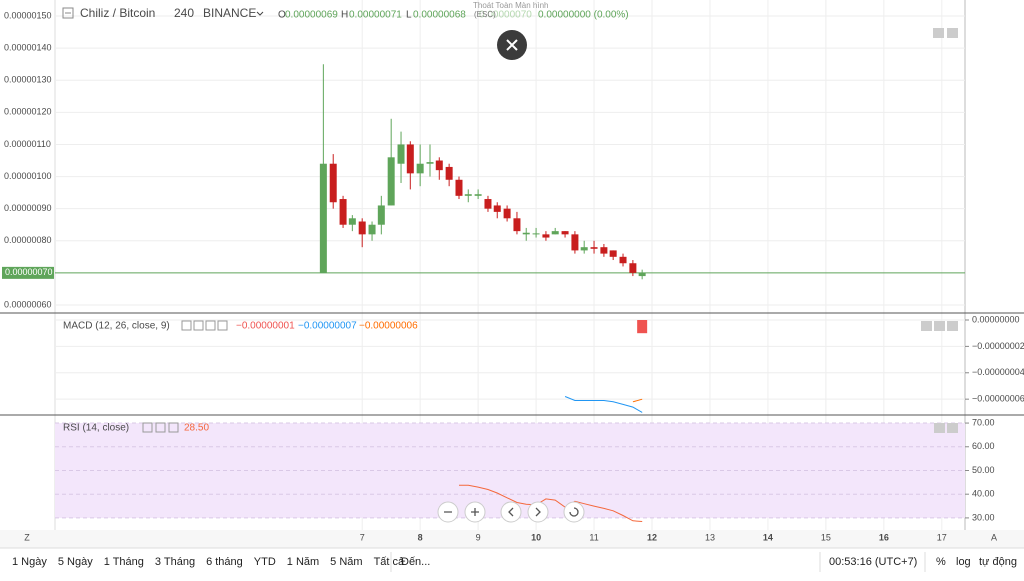  I want to click on pane-buttons, so click(939, 230).